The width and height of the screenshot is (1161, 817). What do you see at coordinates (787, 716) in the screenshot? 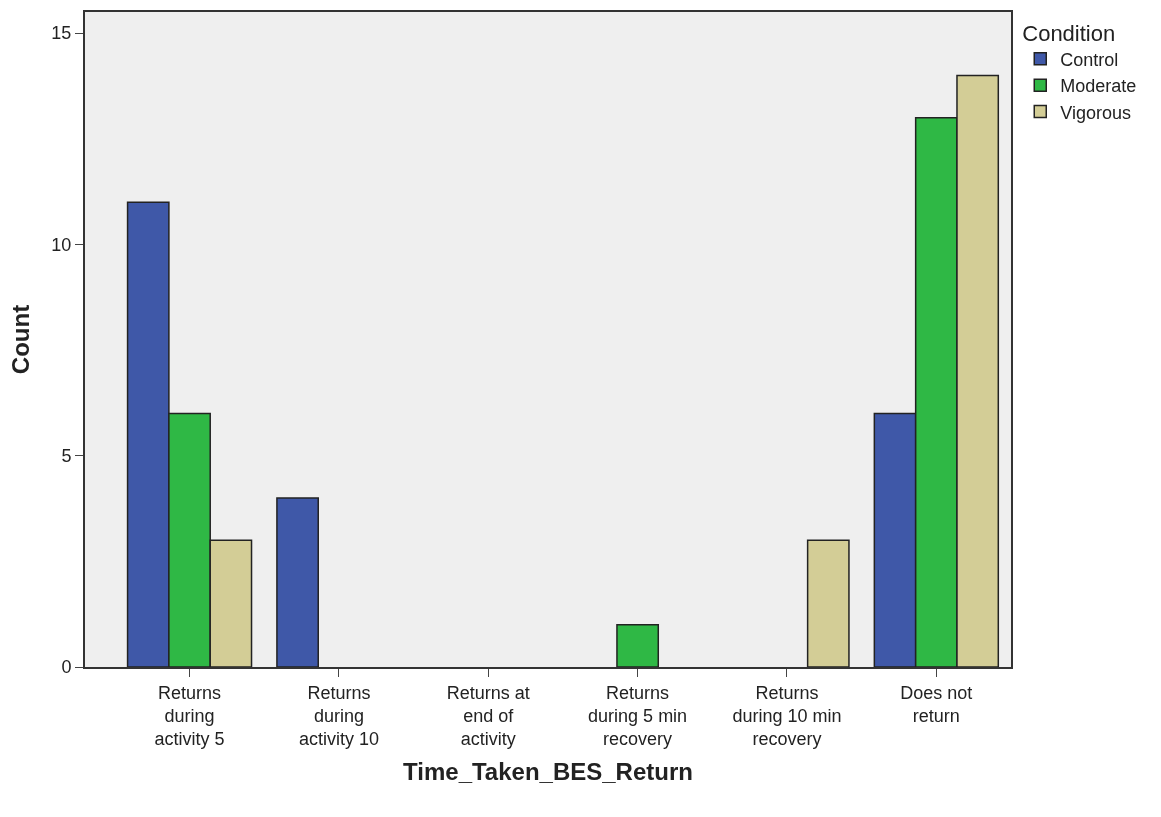
I see `x-tick-label: Returns during 10 min recovery` at bounding box center [787, 716].